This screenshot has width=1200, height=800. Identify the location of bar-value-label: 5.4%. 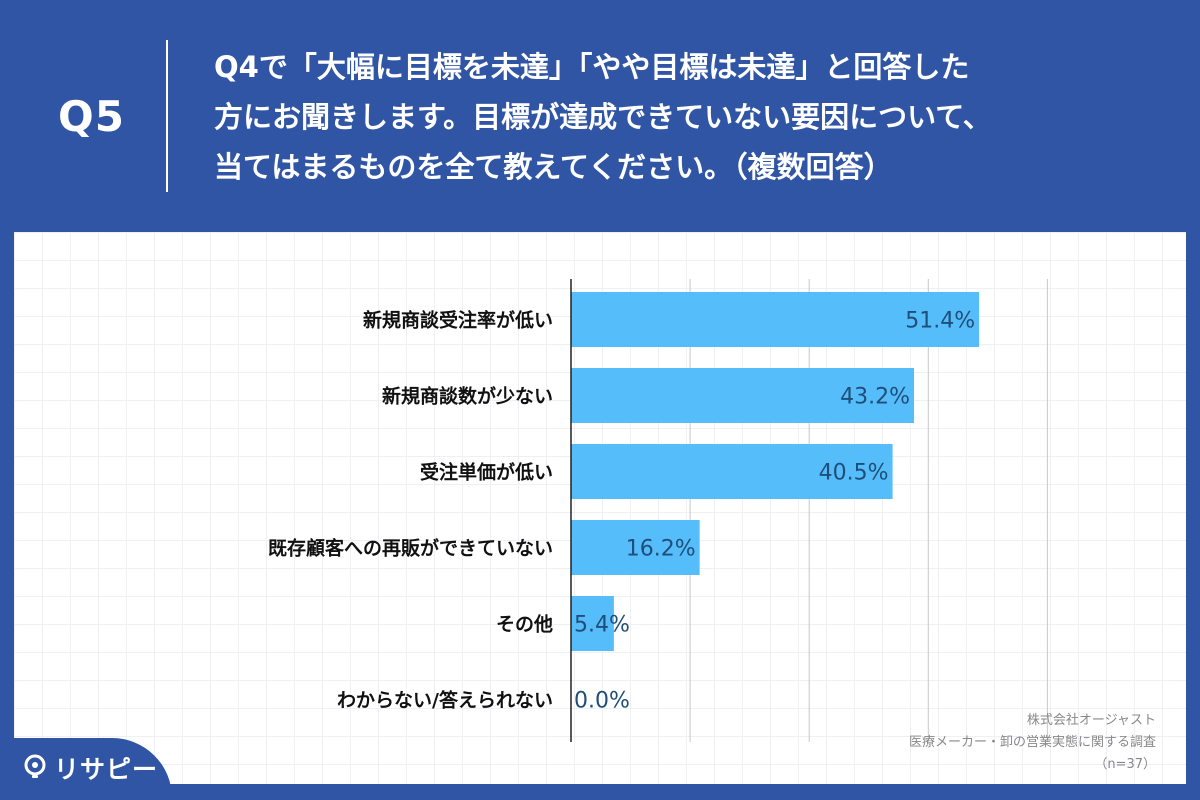
(602, 625).